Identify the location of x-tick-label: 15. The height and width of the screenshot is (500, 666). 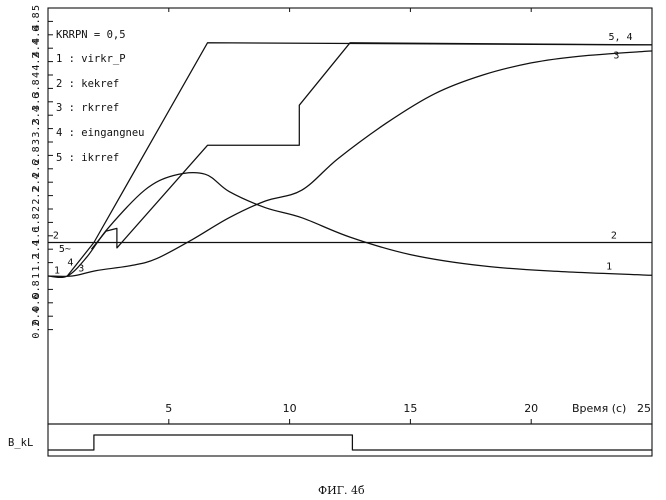
(410, 408).